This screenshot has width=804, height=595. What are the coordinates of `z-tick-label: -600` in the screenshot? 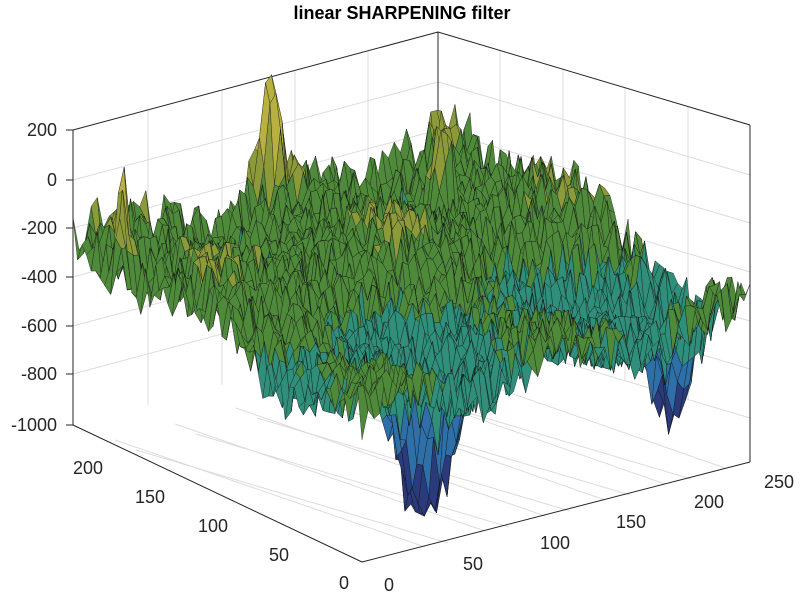 It's located at (39, 326).